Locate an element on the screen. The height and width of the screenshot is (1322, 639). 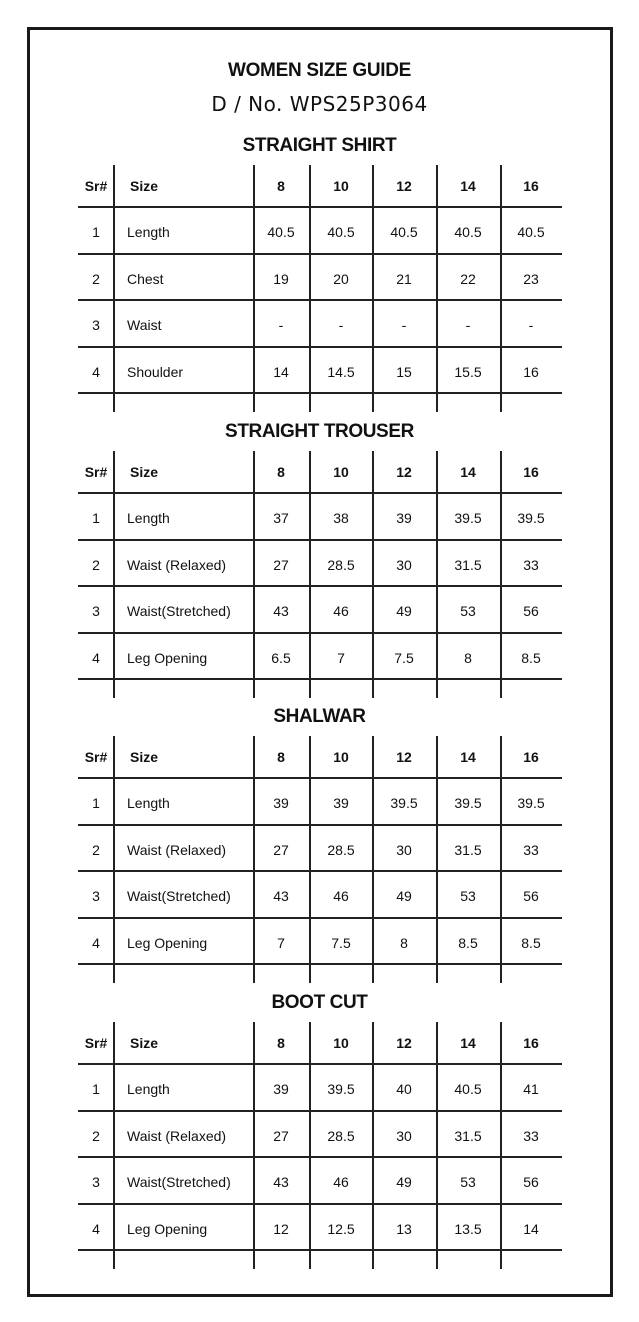
measurement-value: 37 is located at coordinates (281, 518).